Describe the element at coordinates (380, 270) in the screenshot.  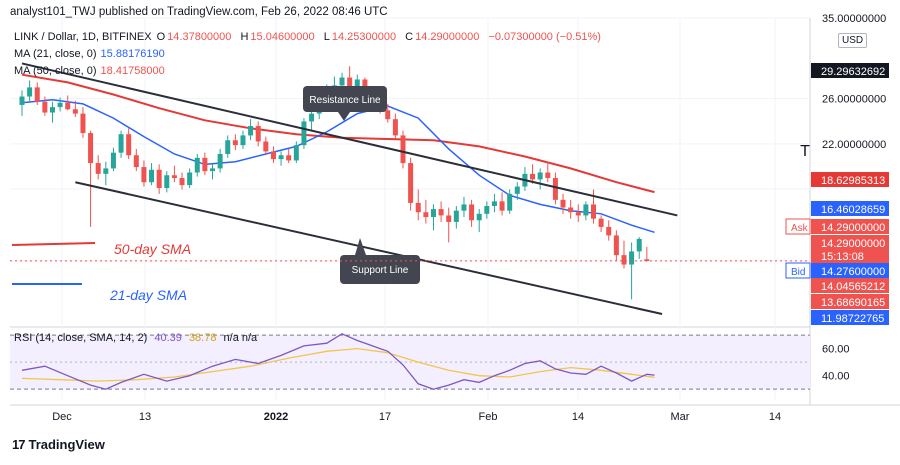
I see `support-callout-label: Support Line` at that location.